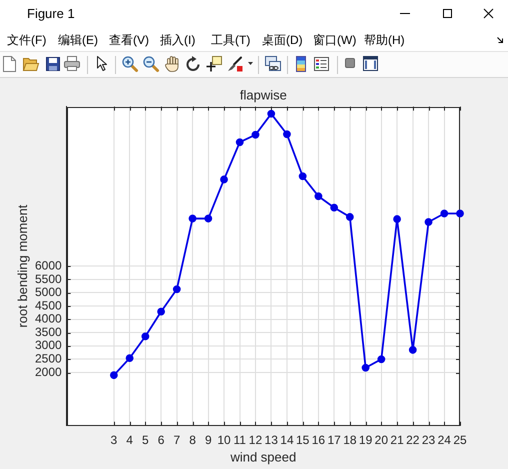 The image size is (508, 469). I want to click on y-tick-label: 4500, so click(48, 305).